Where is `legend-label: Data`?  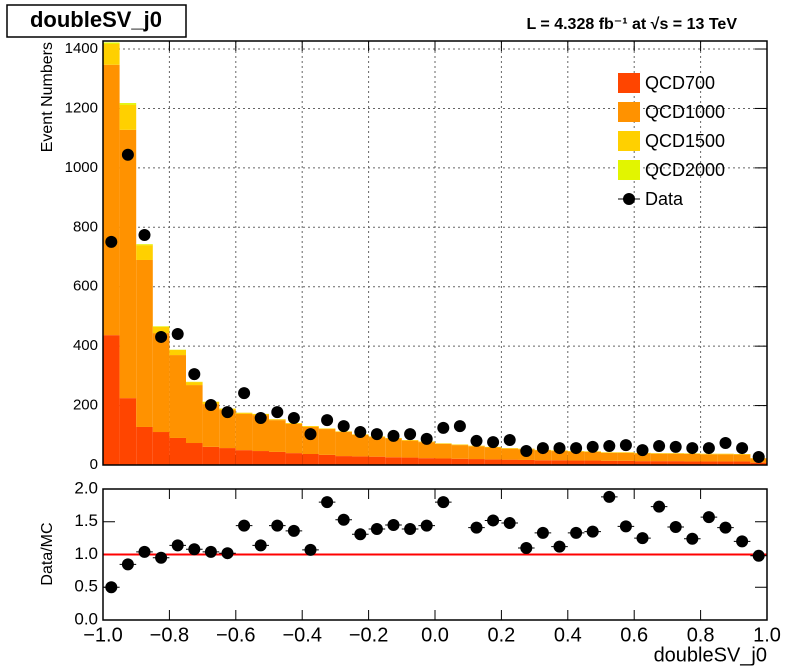
legend-label: Data is located at coordinates (664, 199).